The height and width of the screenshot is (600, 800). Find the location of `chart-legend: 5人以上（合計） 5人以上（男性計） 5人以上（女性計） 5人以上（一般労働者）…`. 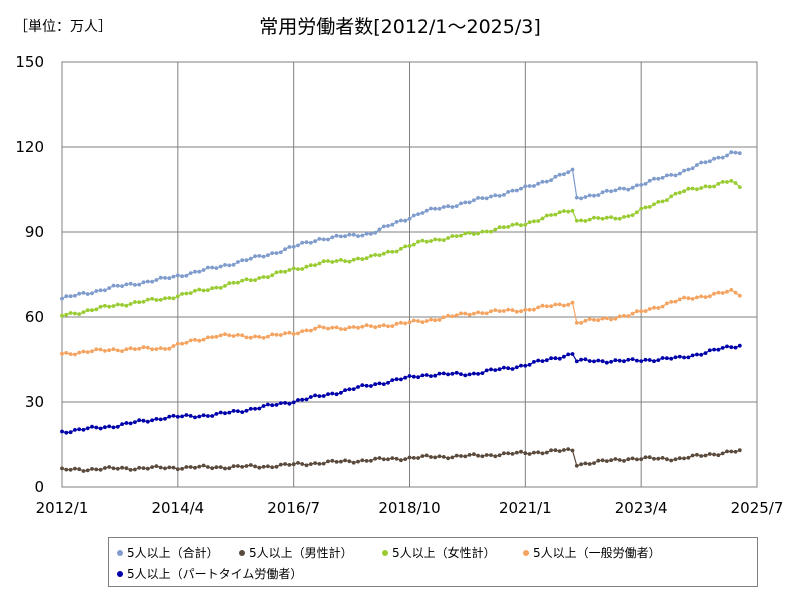

chart-legend: 5人以上（合計） 5人以上（男性計） 5人以上（女性計） 5人以上（一般労働者）… is located at coordinates (433, 562).